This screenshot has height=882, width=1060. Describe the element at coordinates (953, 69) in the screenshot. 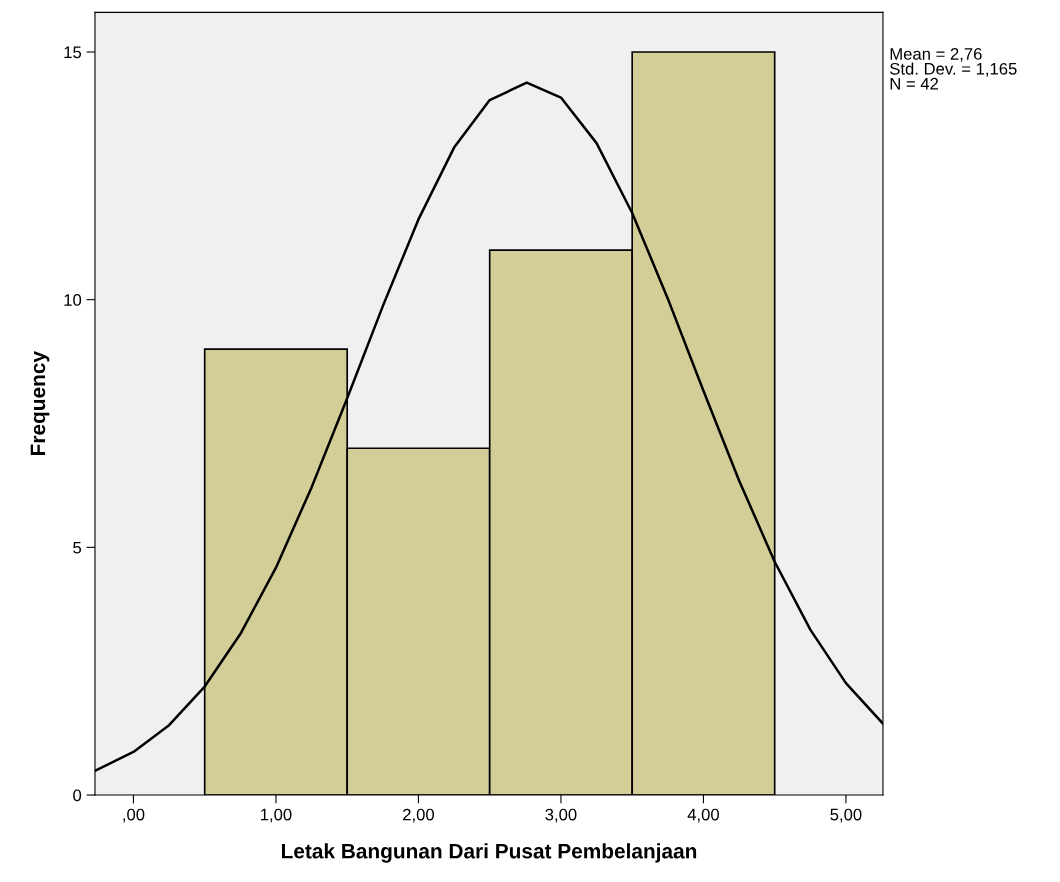

I see `text: Mean = 2,76 Std. Dev. = 1,165 N = 42` at that location.